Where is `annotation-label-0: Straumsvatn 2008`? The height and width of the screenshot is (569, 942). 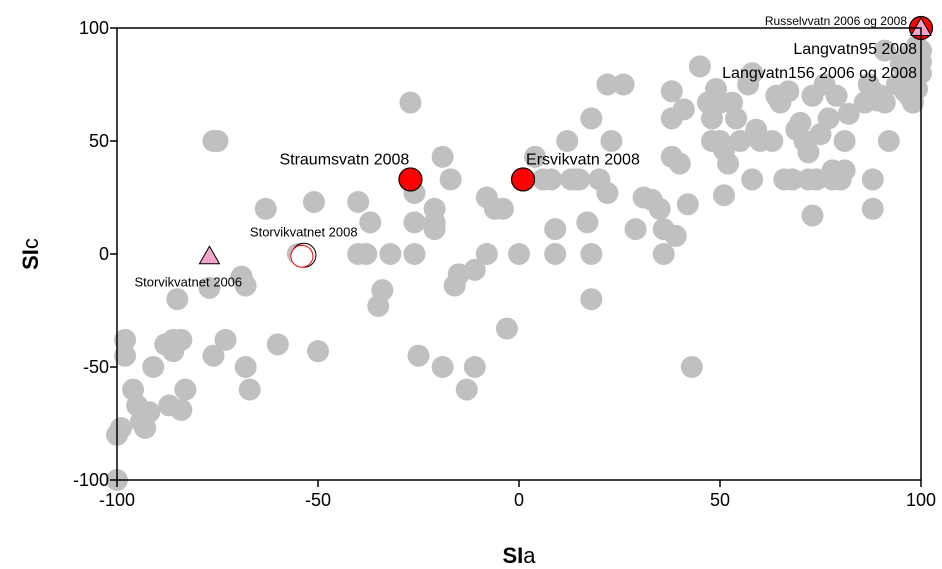 annotation-label-0: Straumsvatn 2008 is located at coordinates (344, 159).